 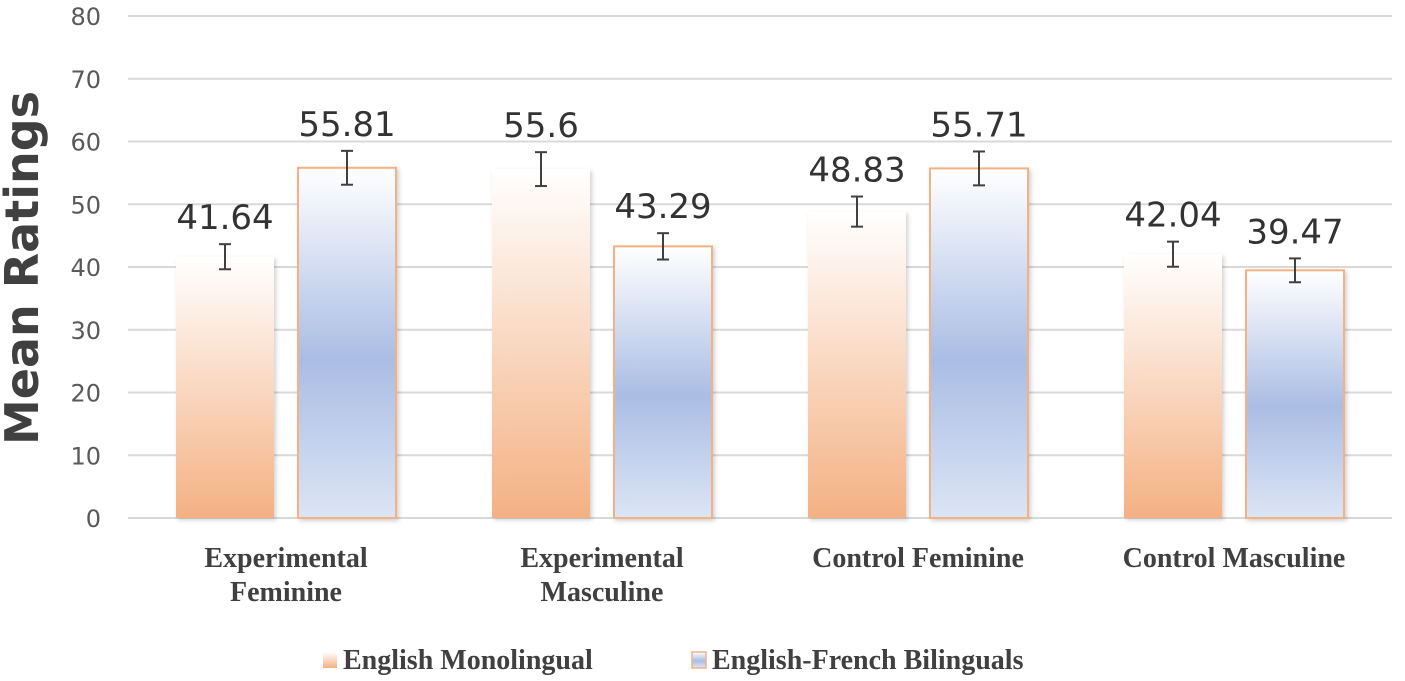 I want to click on data-label: 55.81, so click(x=346, y=125).